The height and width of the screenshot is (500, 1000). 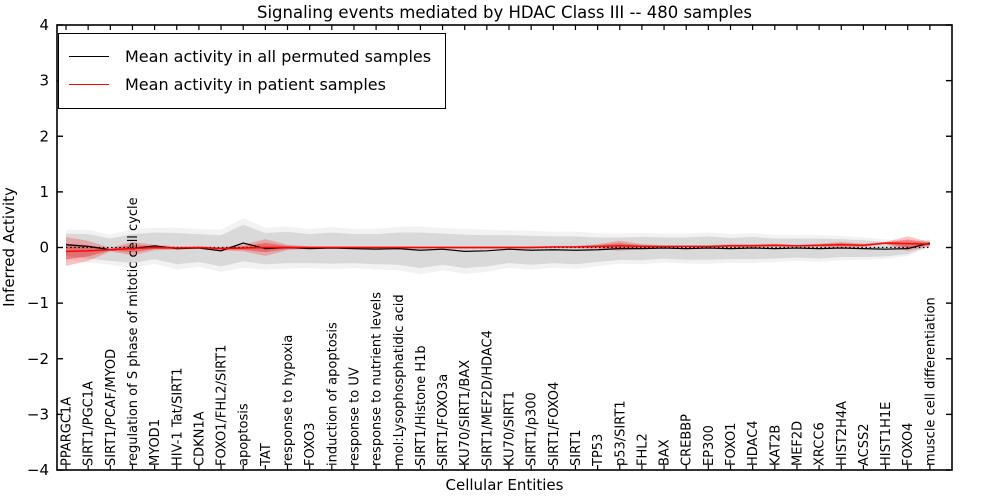 I want to click on x-tick-label: response to UV, so click(x=354, y=416).